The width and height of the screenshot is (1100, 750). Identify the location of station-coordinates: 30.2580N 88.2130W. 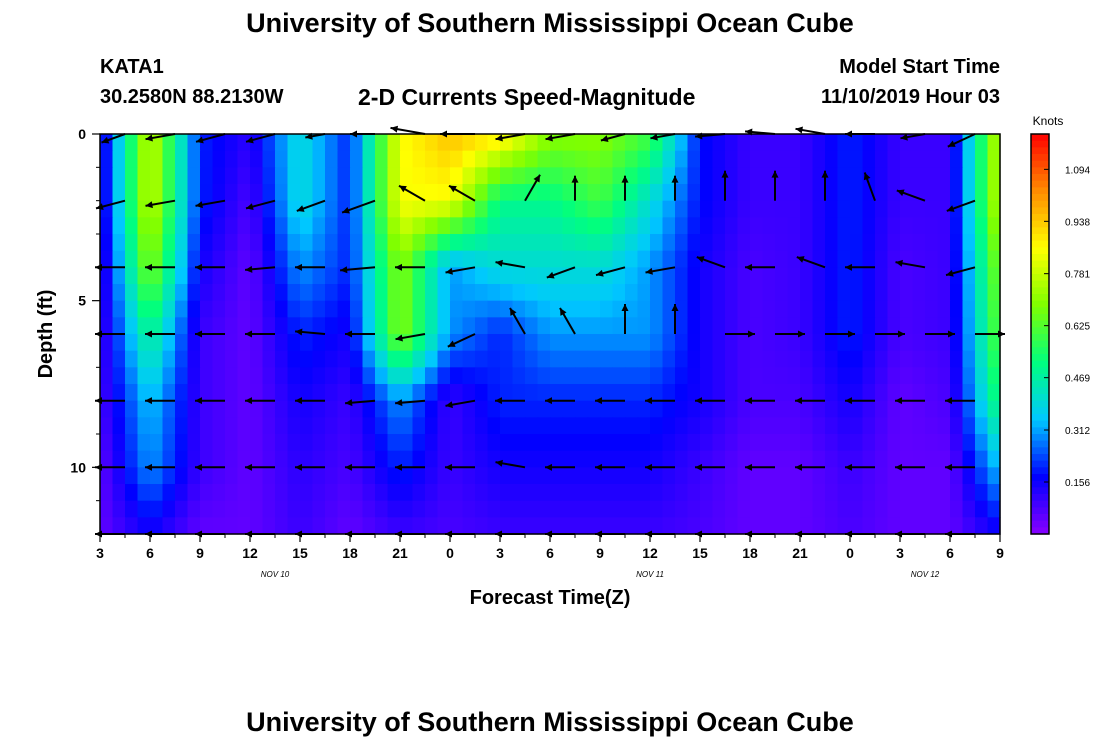
(192, 97).